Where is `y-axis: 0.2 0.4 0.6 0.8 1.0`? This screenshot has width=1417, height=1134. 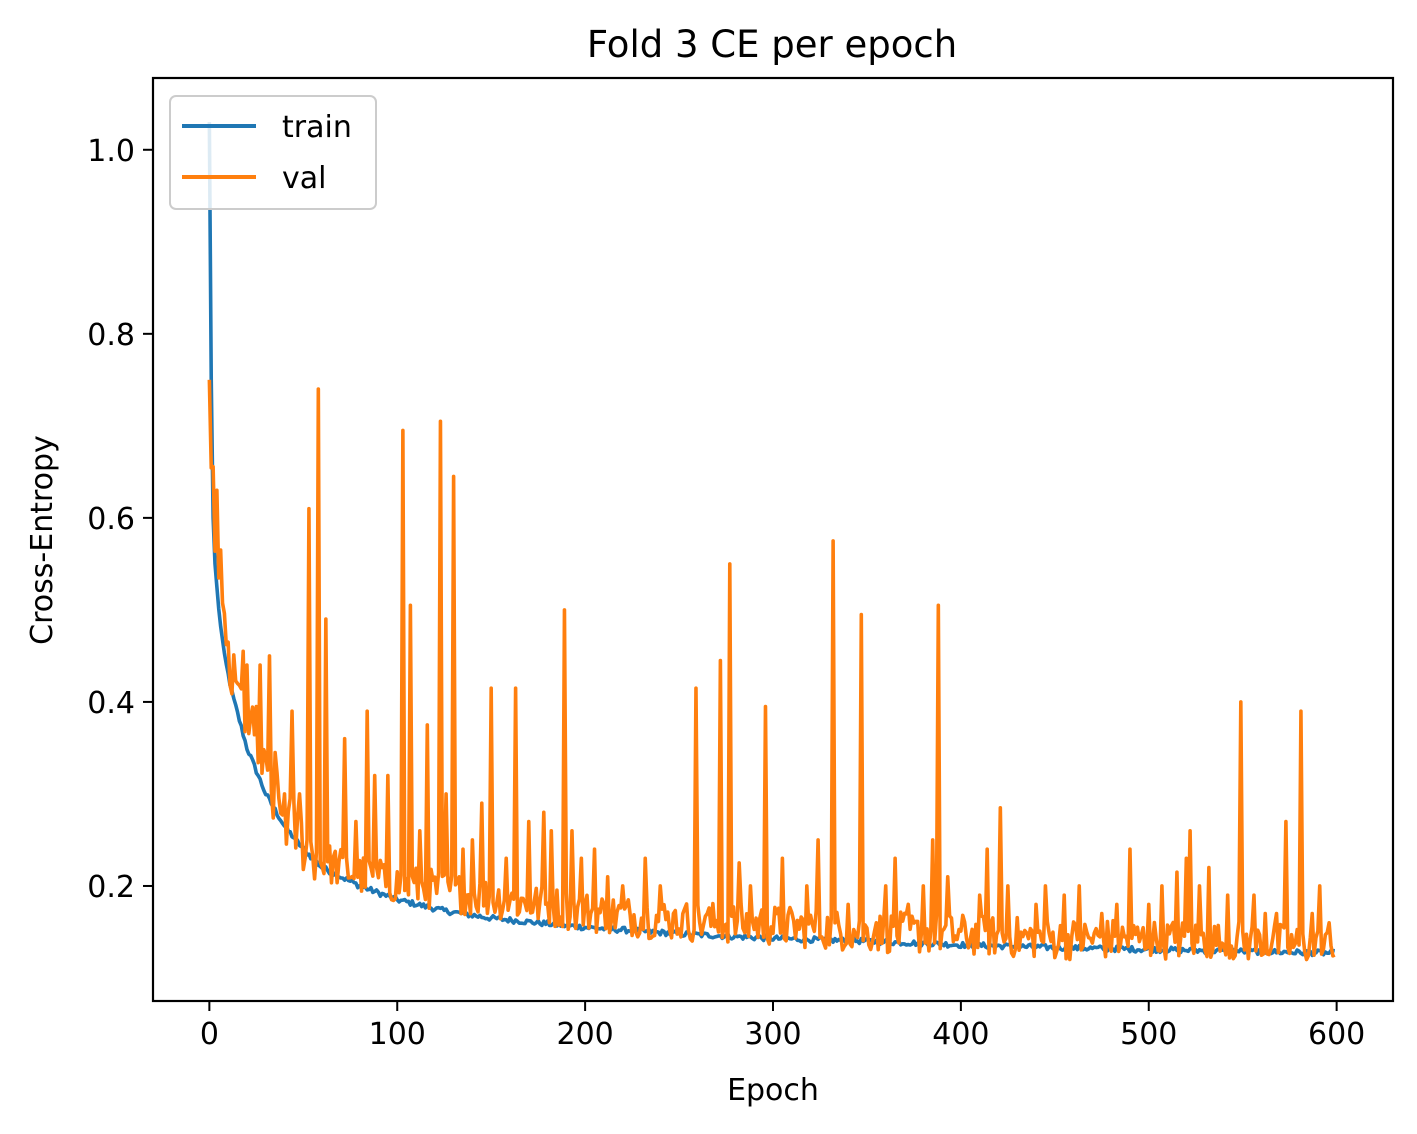 y-axis: 0.2 0.4 0.6 0.8 1.0 is located at coordinates (120, 519).